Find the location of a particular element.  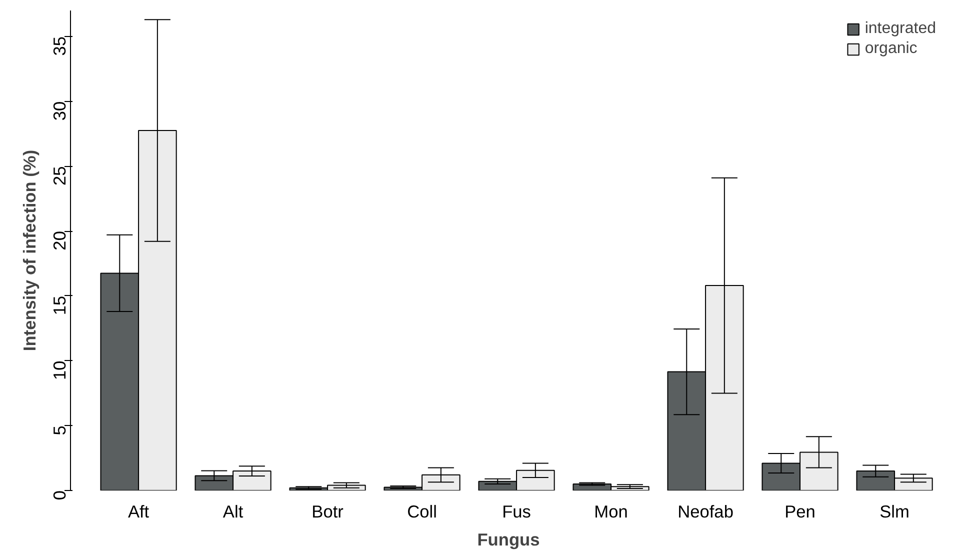

x-tick-label: Mon is located at coordinates (611, 512).